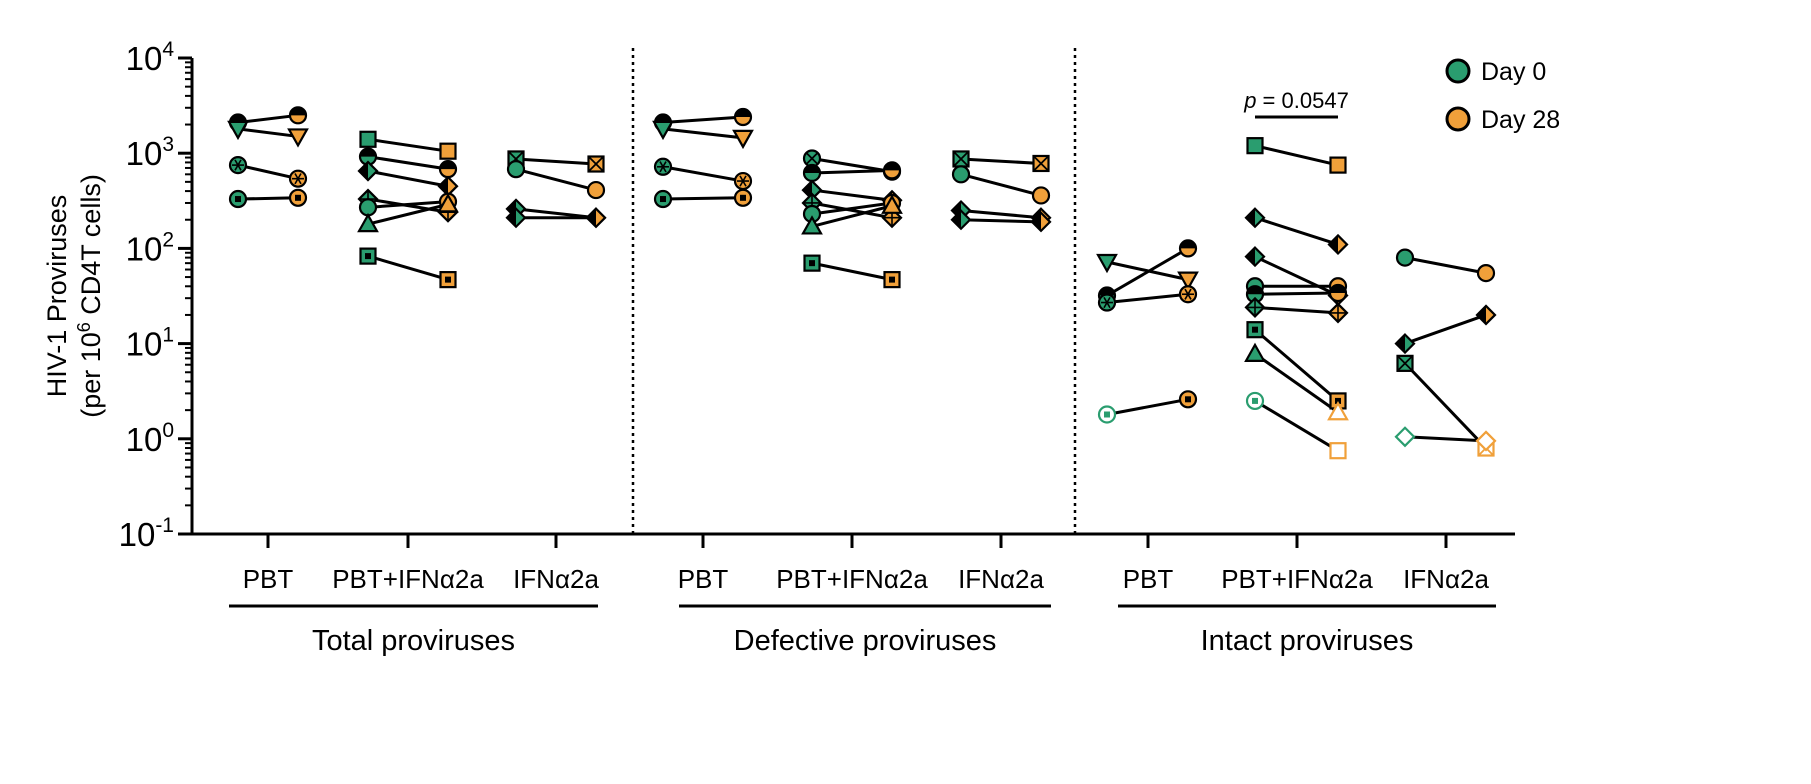 The height and width of the screenshot is (784, 1811). Describe the element at coordinates (1513, 72) in the screenshot. I see `legend-label: Day 0` at that location.